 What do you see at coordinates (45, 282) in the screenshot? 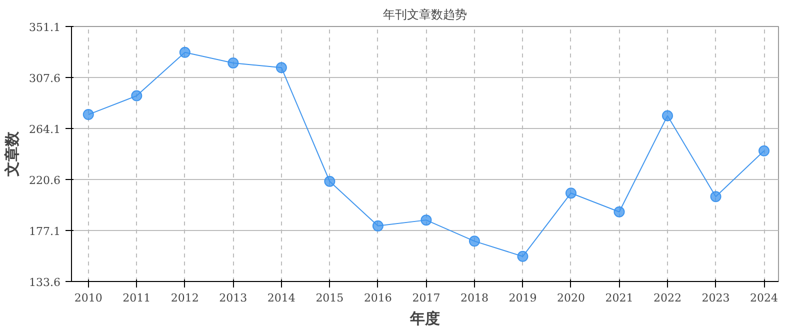
I see `y-tick-label: 133.6` at bounding box center [45, 282].